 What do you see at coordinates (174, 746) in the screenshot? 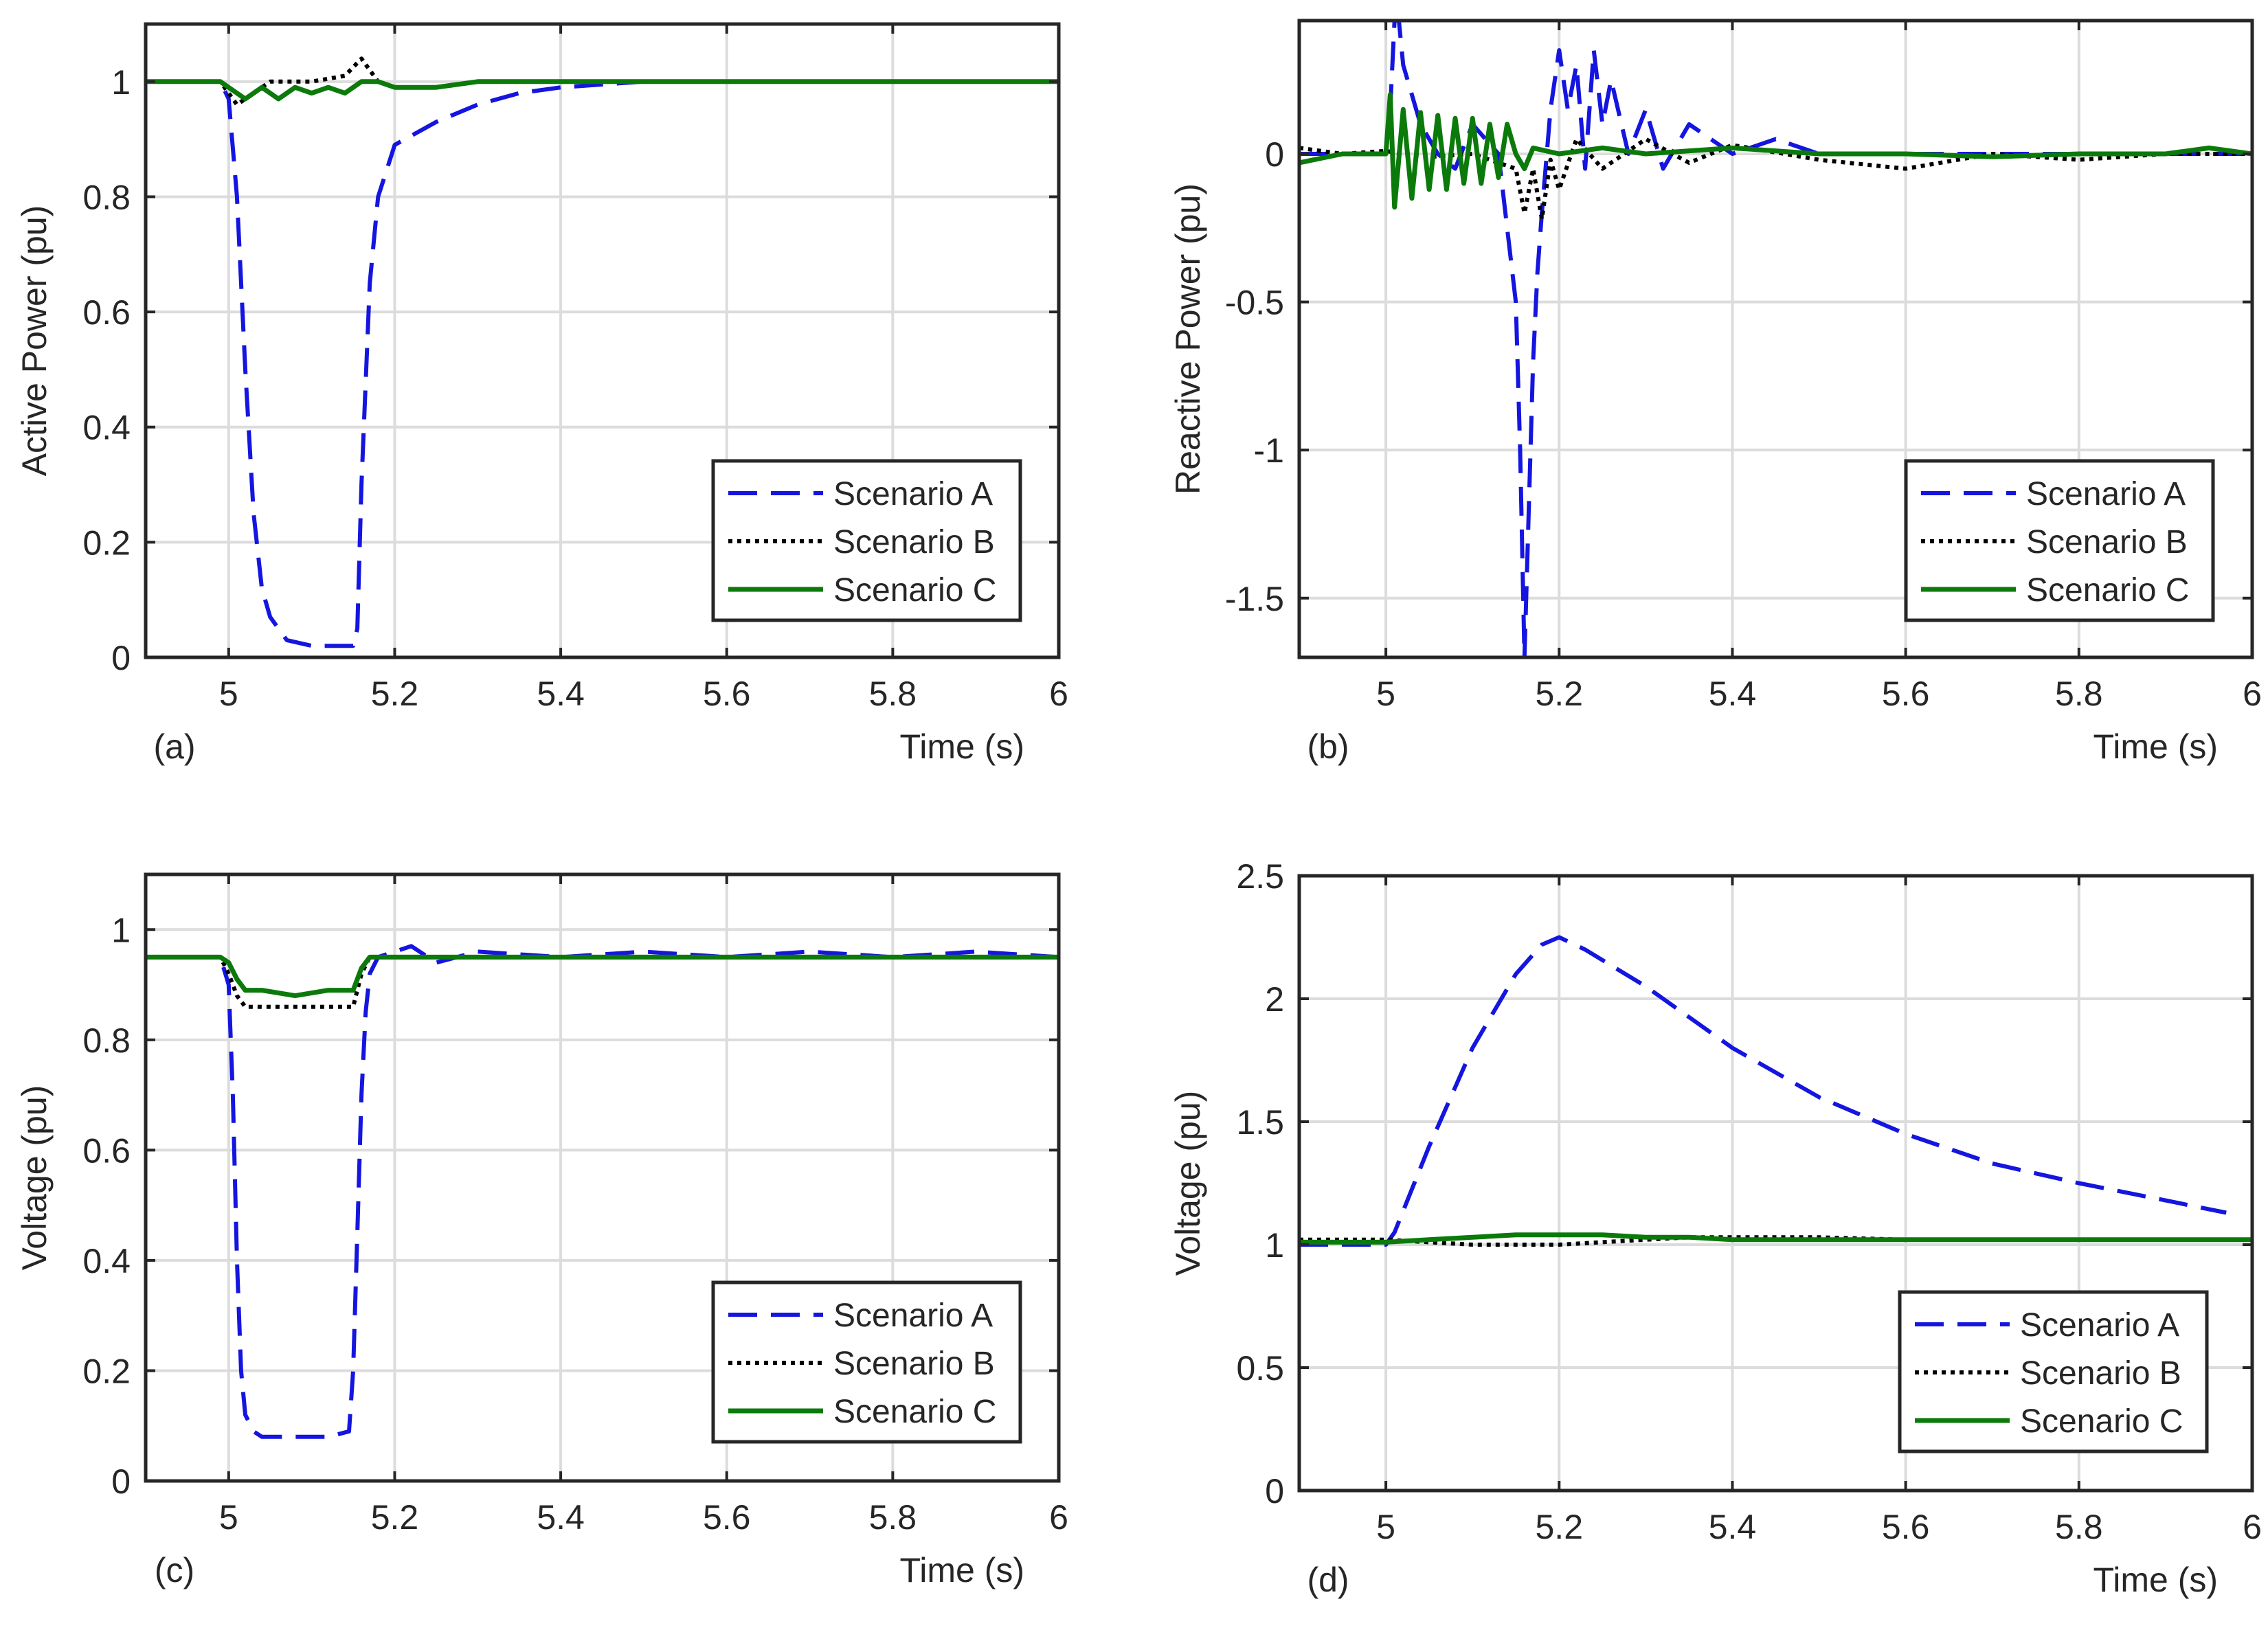
I see `panel-label: (a)` at bounding box center [174, 746].